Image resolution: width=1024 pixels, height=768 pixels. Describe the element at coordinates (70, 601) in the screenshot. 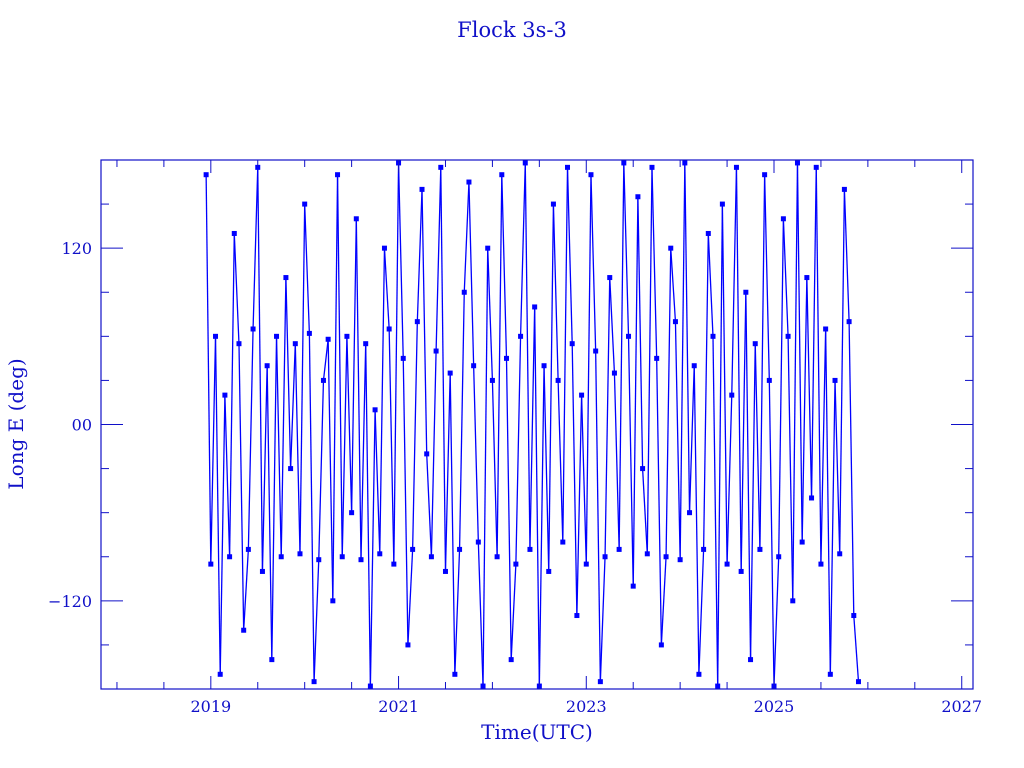

I see `y-tick-label: −120` at that location.